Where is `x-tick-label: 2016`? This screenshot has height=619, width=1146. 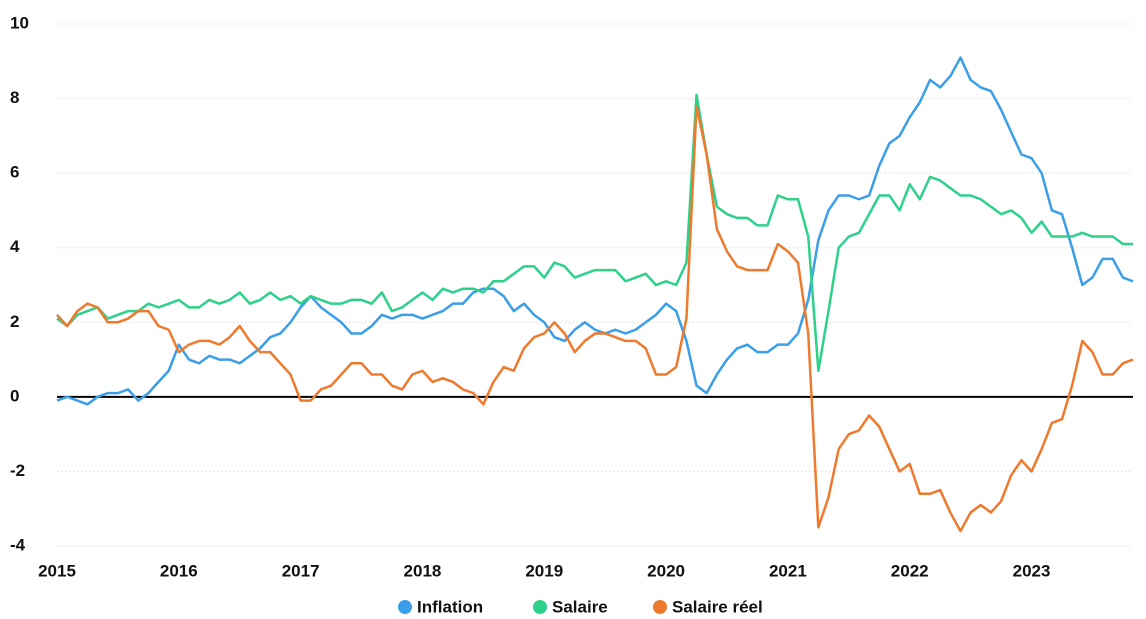
x-tick-label: 2016 is located at coordinates (179, 570).